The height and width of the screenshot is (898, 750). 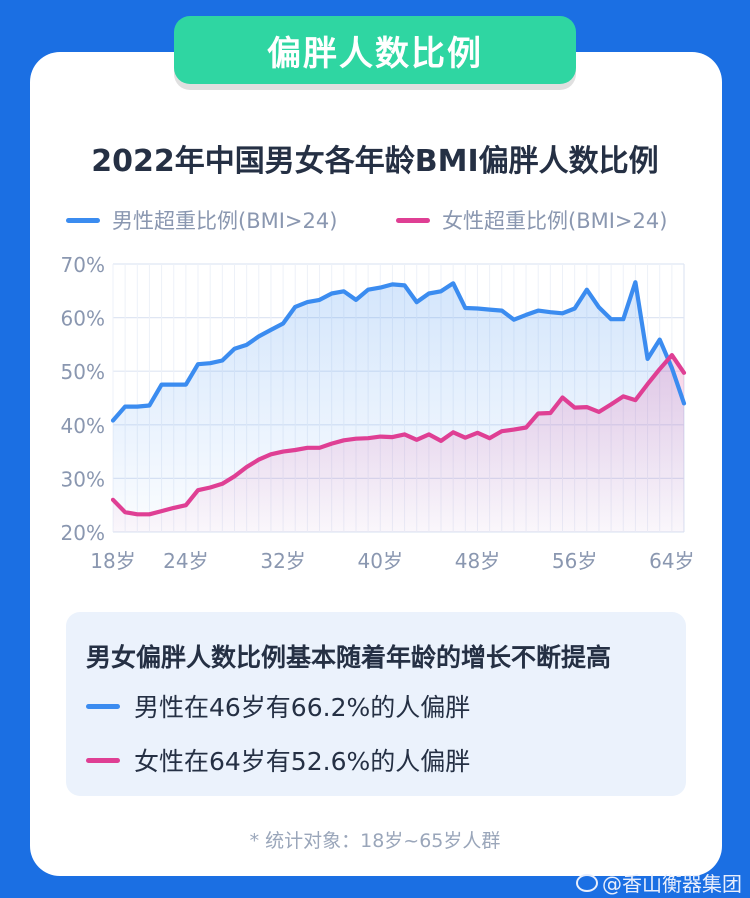 I want to click on y-tick-label: 60%, so click(x=83, y=319).